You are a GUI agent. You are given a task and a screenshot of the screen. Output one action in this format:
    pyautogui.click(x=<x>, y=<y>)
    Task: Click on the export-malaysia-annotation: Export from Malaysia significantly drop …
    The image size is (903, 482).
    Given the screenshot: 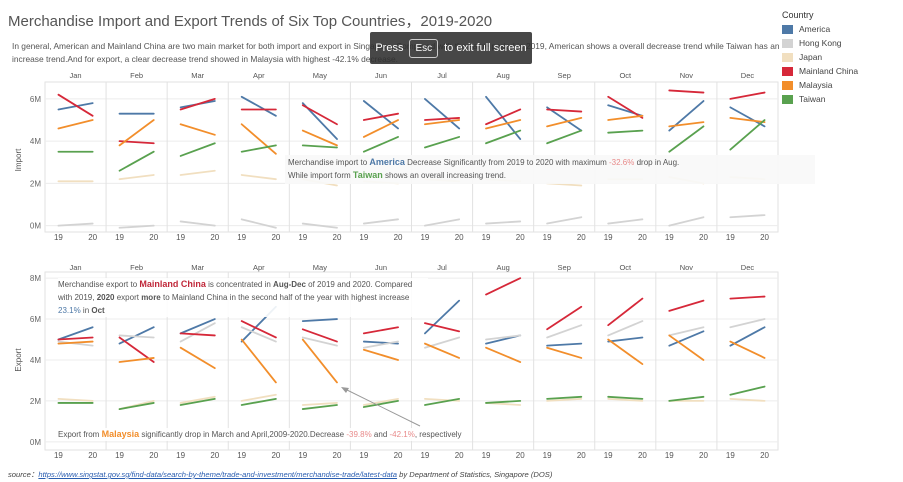 What is the action you would take?
    pyautogui.click(x=260, y=434)
    